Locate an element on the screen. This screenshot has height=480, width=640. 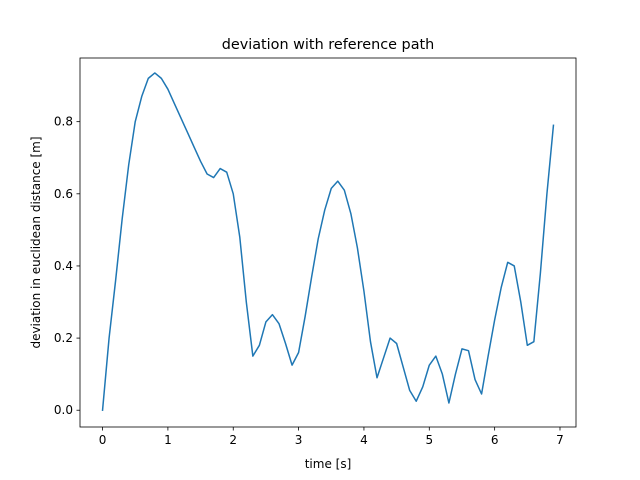
x-tick-label: 2 is located at coordinates (233, 440).